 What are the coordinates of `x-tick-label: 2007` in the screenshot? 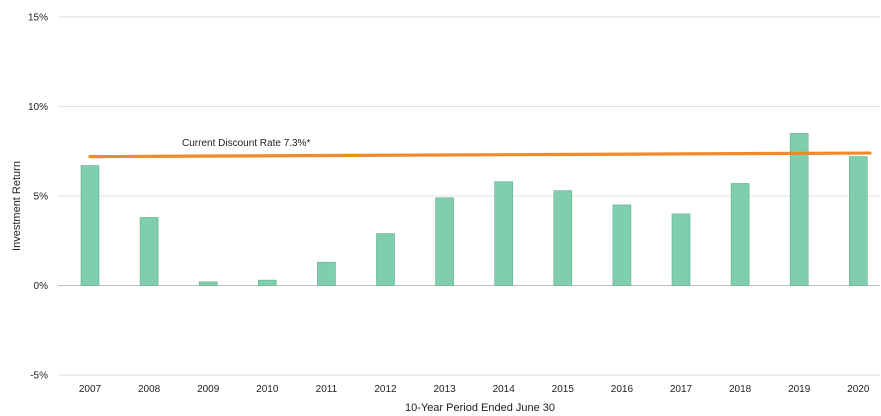 It's located at (90, 389).